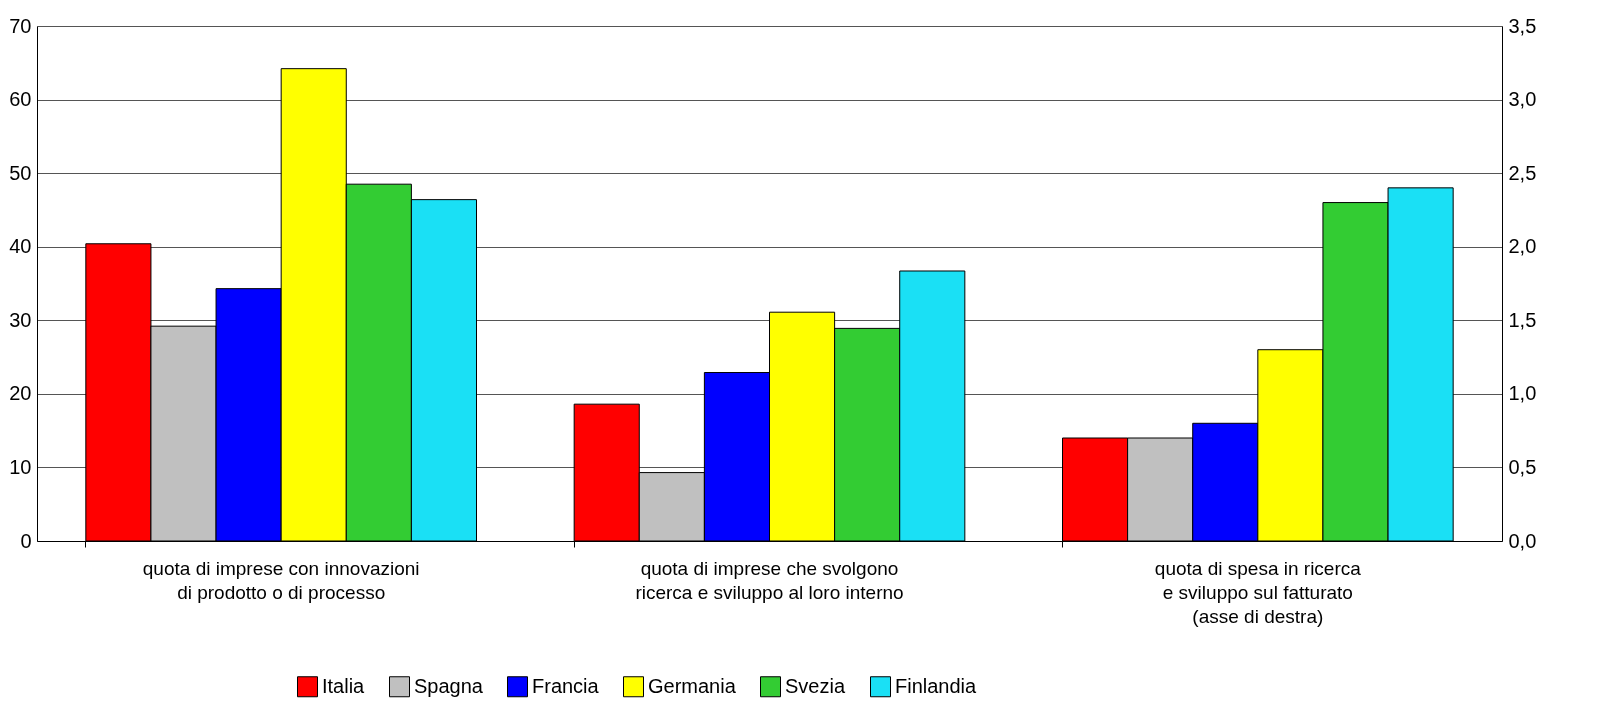  I want to click on legend-label: Italia, so click(344, 685).